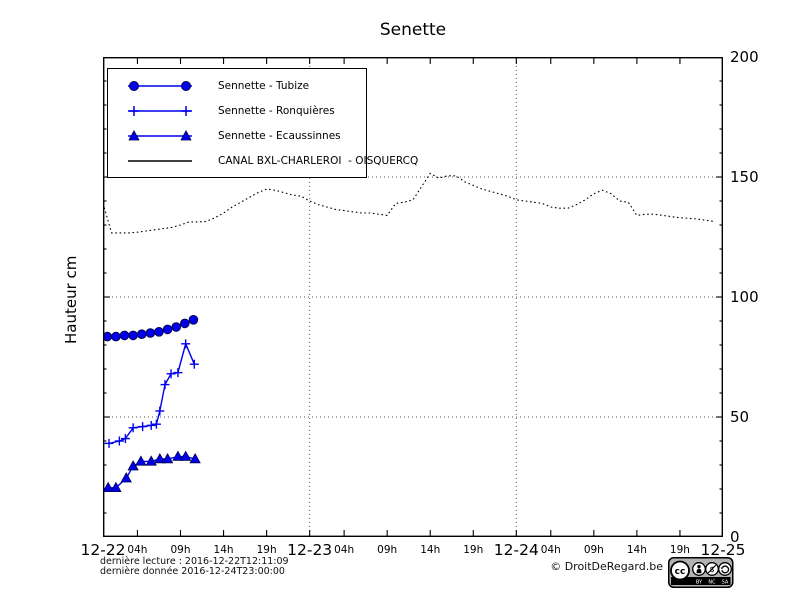  I want to click on legend-item-ecaussinnes: Sennette - Ecaussinnes, so click(237, 136).